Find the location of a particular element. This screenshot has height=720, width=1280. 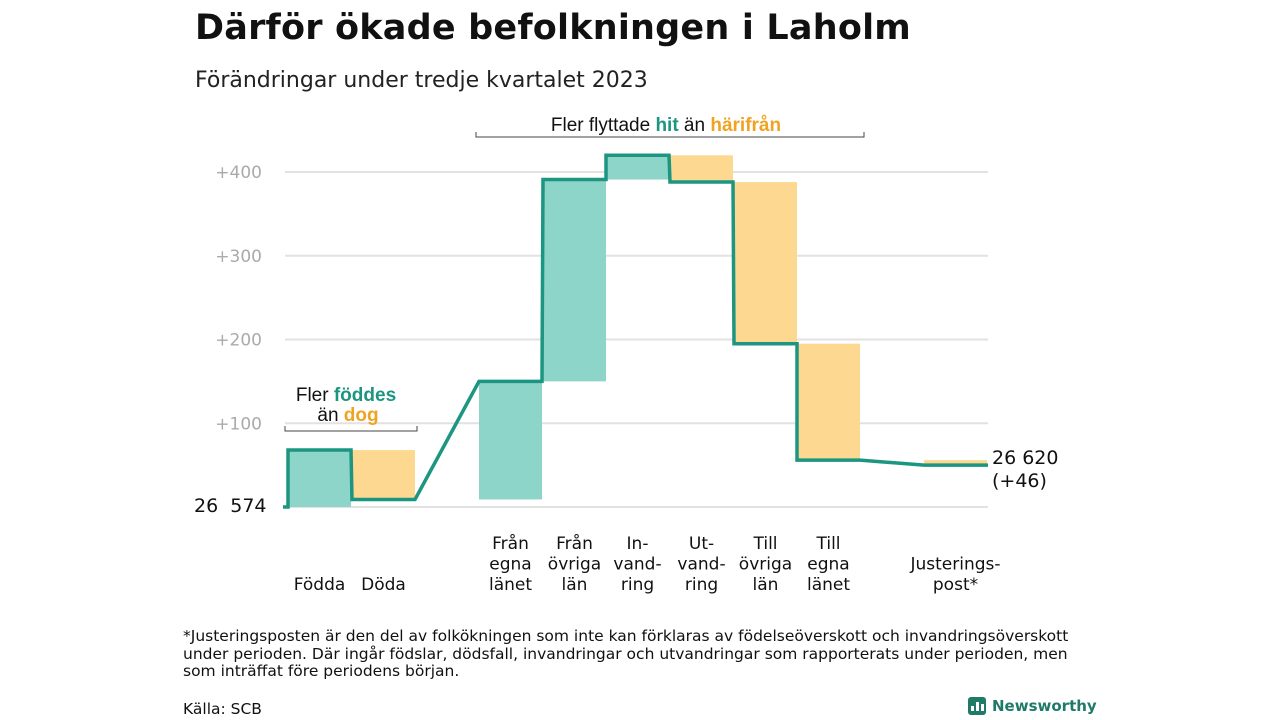

deaths-prefix: än is located at coordinates (330, 415).